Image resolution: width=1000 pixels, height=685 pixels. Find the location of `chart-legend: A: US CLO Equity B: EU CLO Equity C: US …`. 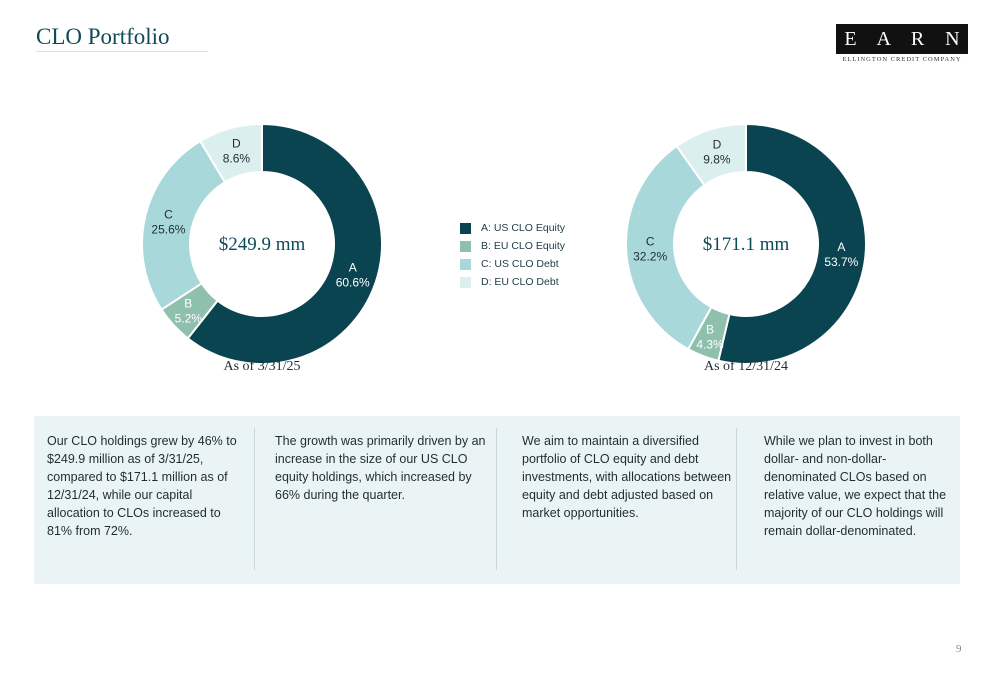

chart-legend: A: US CLO Equity B: EU CLO Equity C: US … is located at coordinates (512, 255).